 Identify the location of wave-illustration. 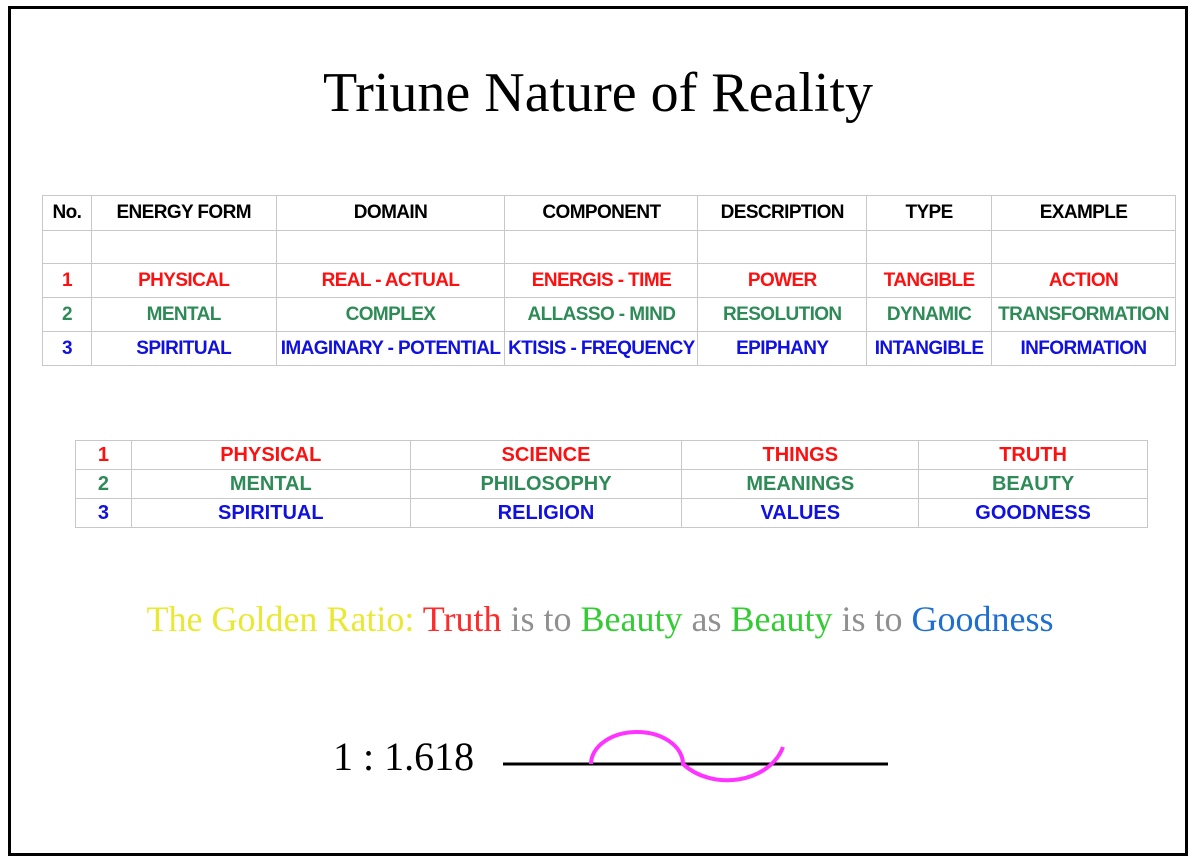
(695, 756).